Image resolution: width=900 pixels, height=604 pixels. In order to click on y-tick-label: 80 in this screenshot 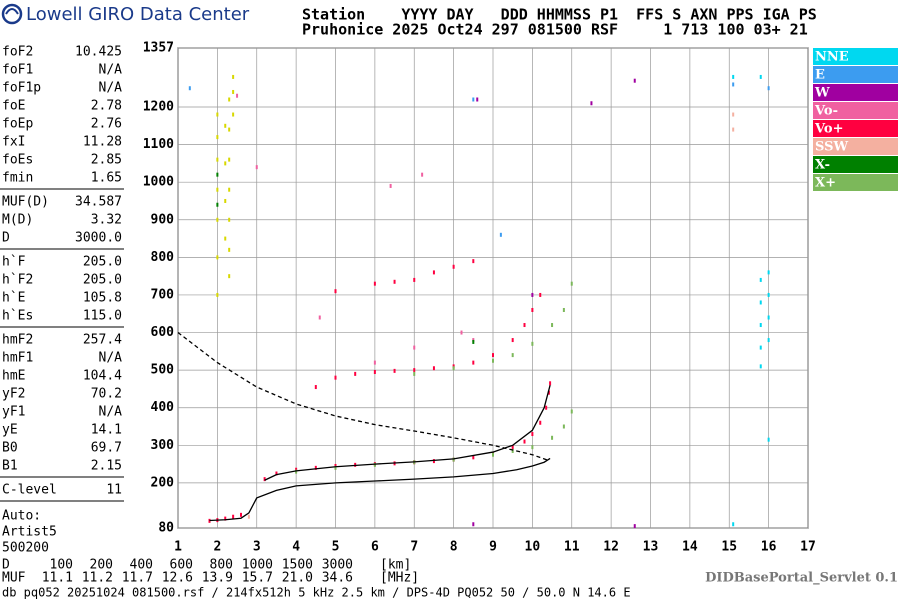, I will do `click(166, 528)`.